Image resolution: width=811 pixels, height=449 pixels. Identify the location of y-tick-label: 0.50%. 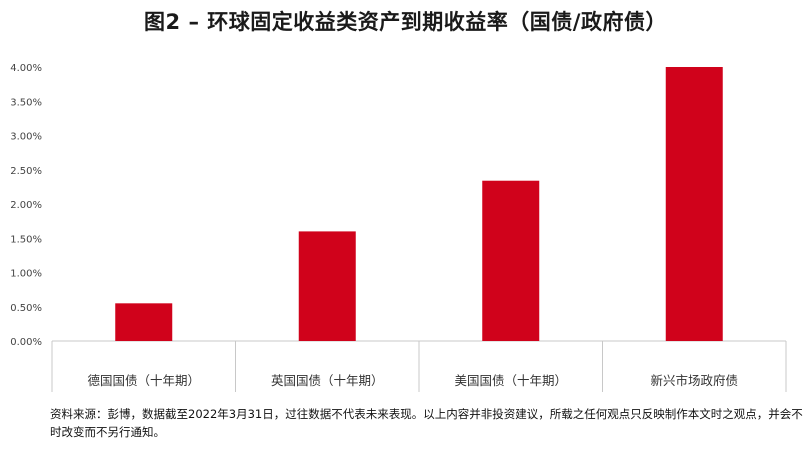
(26, 308).